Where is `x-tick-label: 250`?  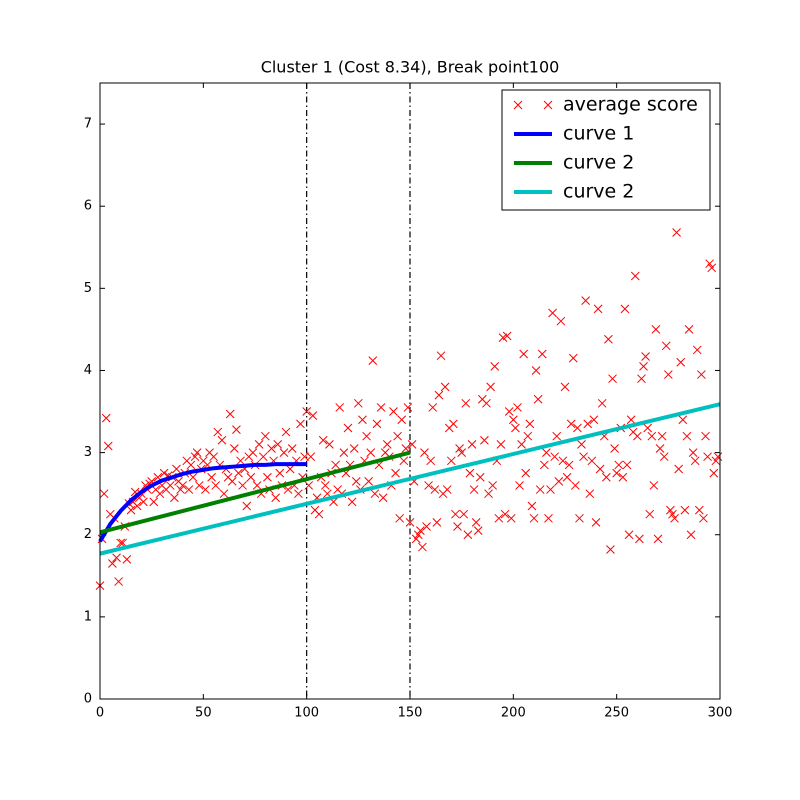 x-tick-label: 250 is located at coordinates (616, 713).